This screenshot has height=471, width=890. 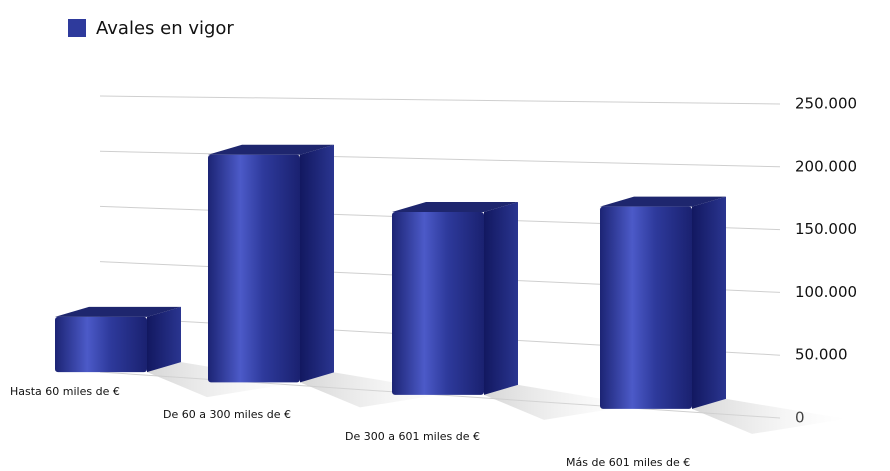 I want to click on x-tick-label: Hasta 60 miles de €, so click(x=65, y=391).